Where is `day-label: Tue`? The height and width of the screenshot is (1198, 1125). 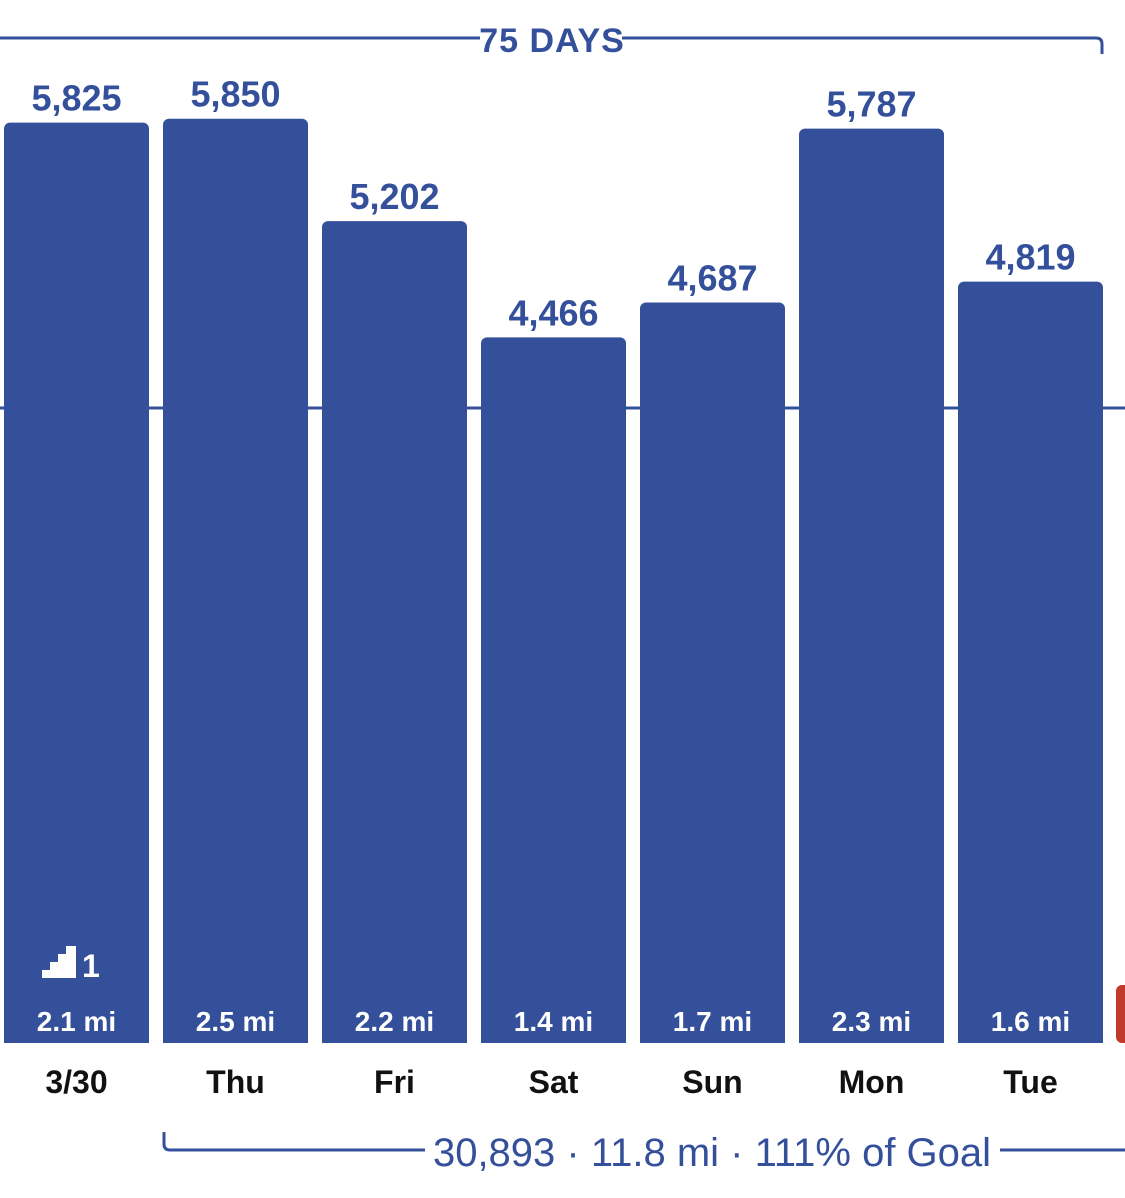 day-label: Tue is located at coordinates (1030, 1082).